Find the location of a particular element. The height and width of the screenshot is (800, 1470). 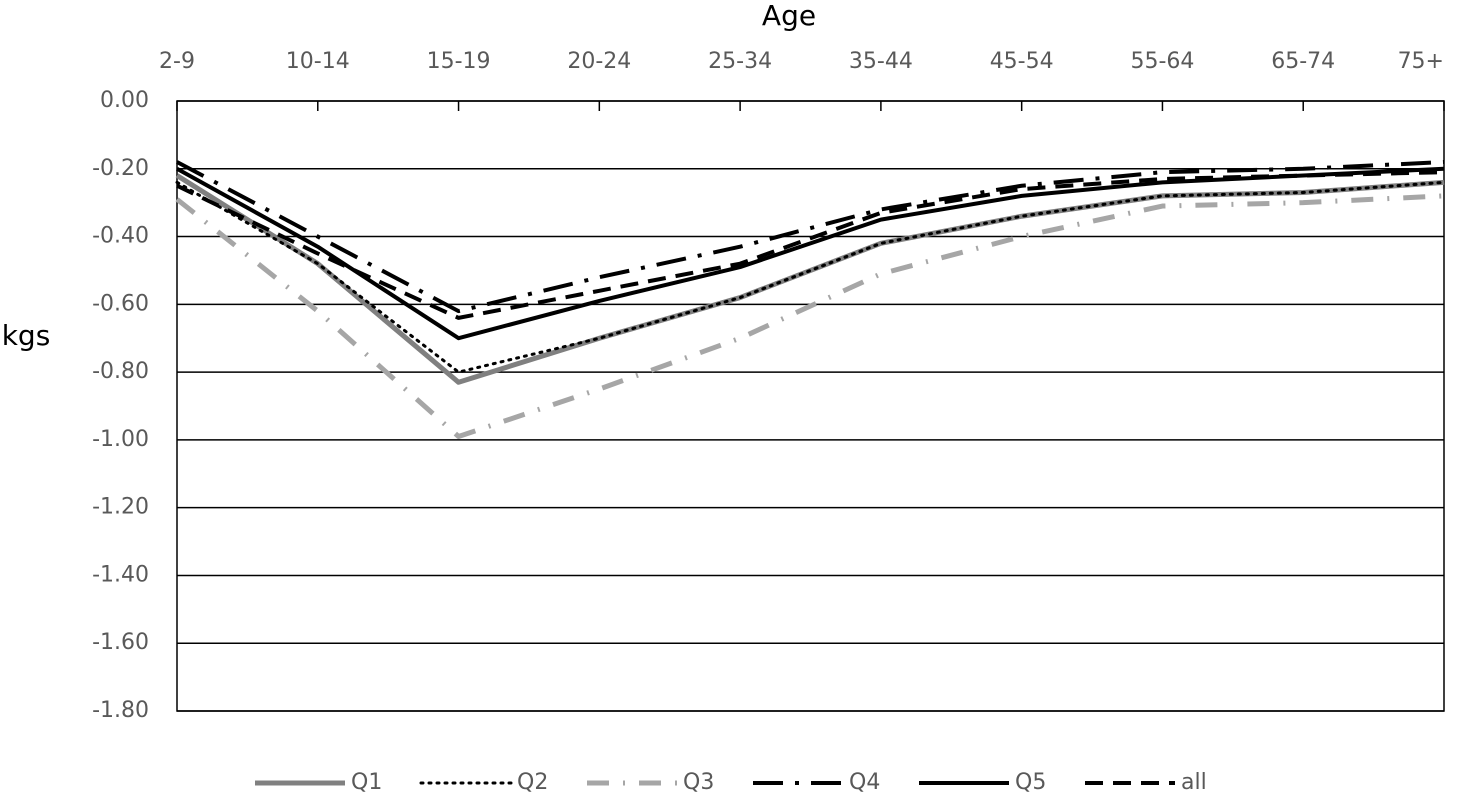

x-tick-label: 20-24 is located at coordinates (599, 61).